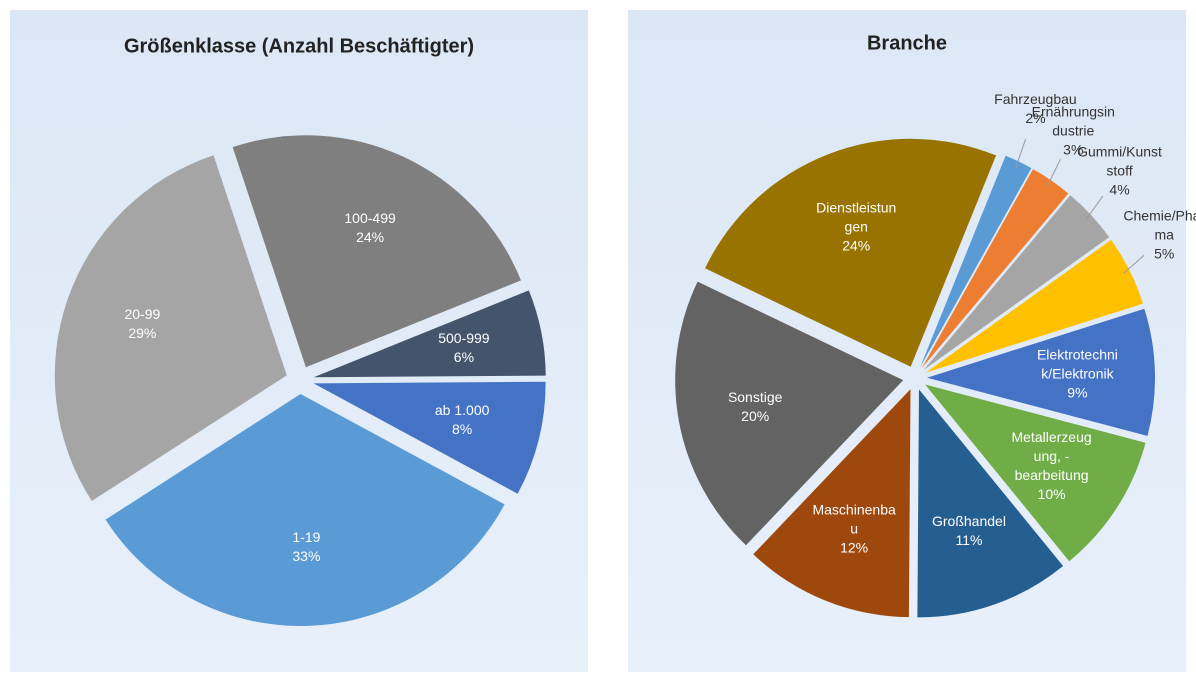 This screenshot has height=680, width=1196. Describe the element at coordinates (1119, 189) in the screenshot. I see `label-value: 4%` at that location.